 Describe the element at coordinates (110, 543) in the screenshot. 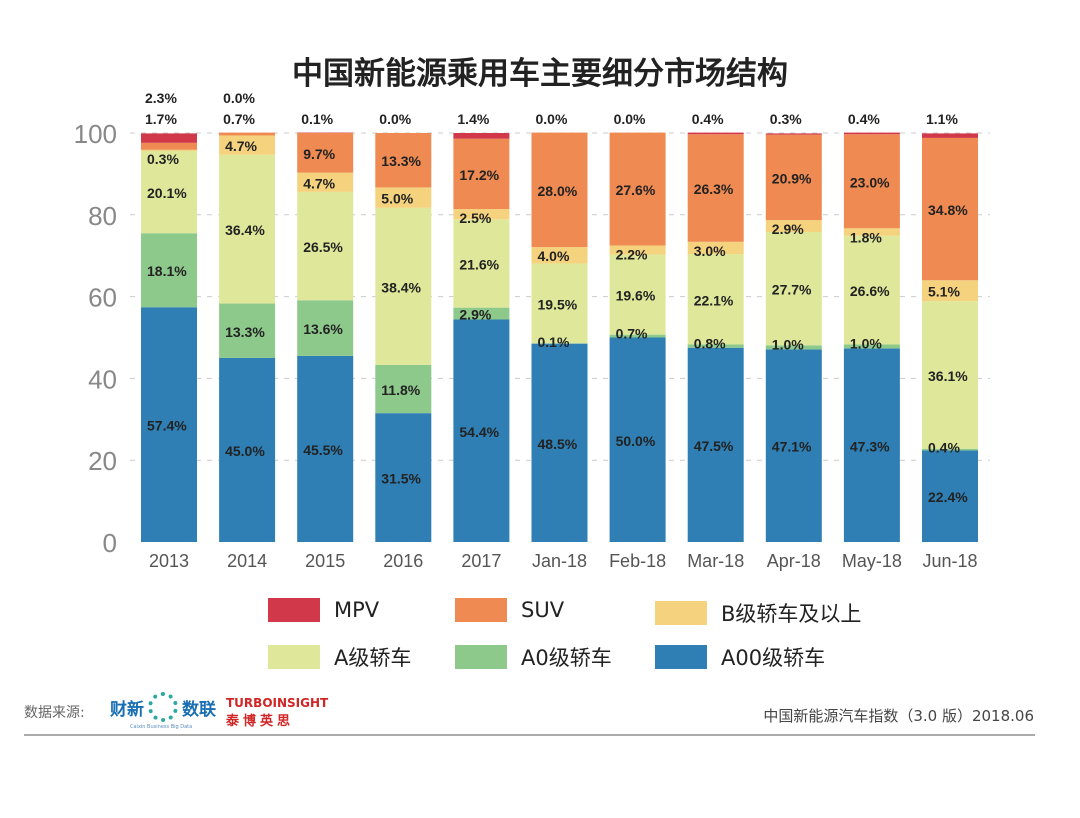

I see `y-tick-label: 0` at that location.